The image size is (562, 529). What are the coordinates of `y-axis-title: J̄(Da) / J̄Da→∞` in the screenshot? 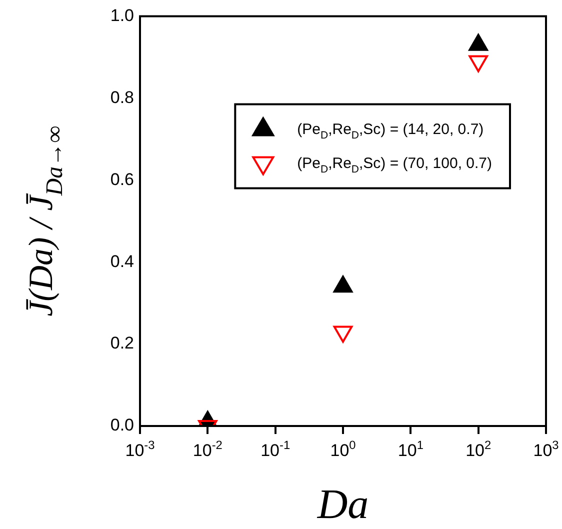 It's located at (45, 221).